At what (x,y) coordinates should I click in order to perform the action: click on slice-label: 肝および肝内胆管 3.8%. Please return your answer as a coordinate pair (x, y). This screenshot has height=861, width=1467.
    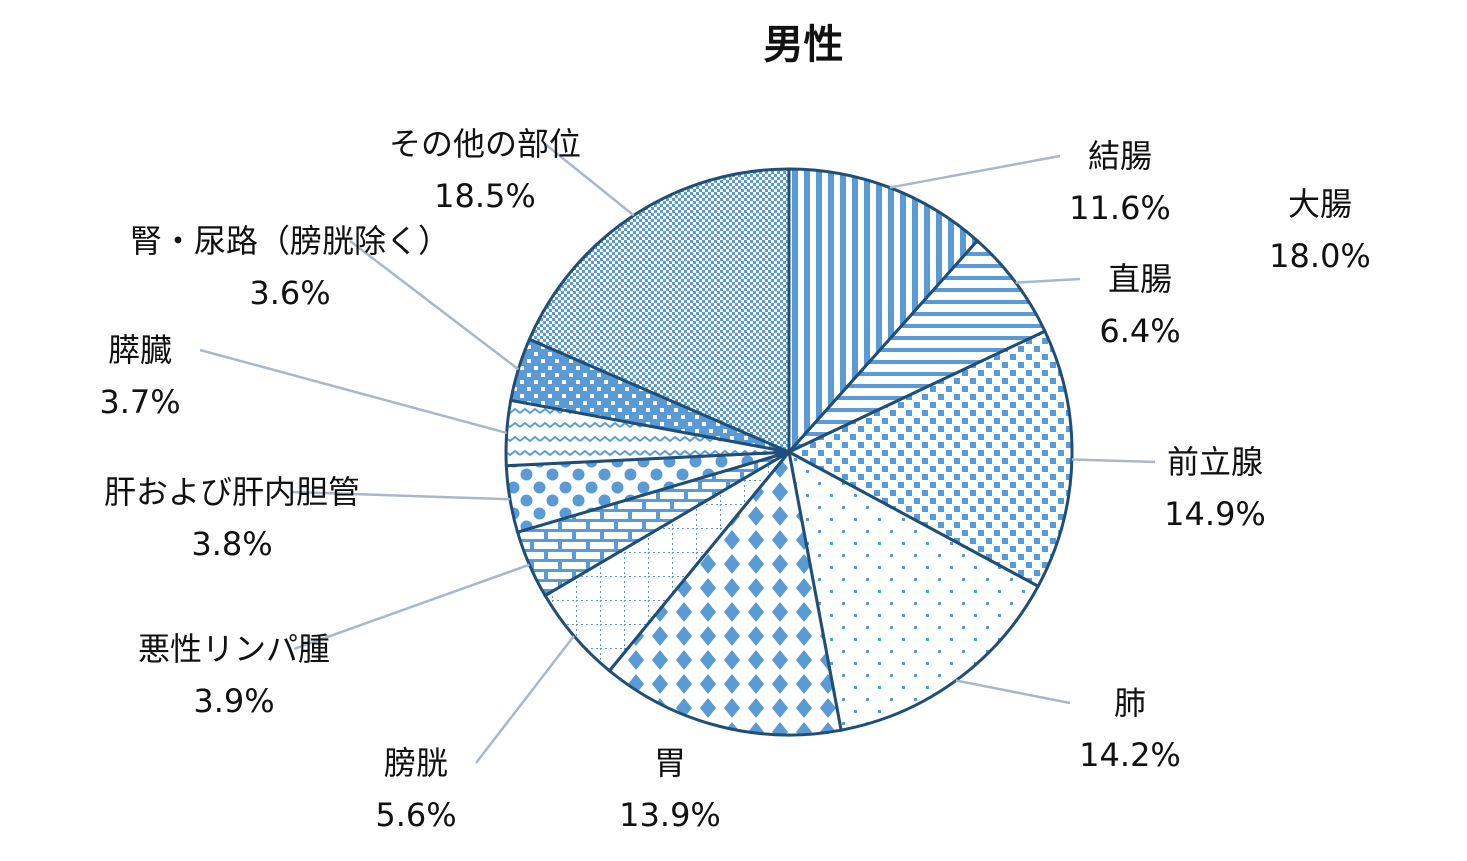
    Looking at the image, I should click on (232, 518).